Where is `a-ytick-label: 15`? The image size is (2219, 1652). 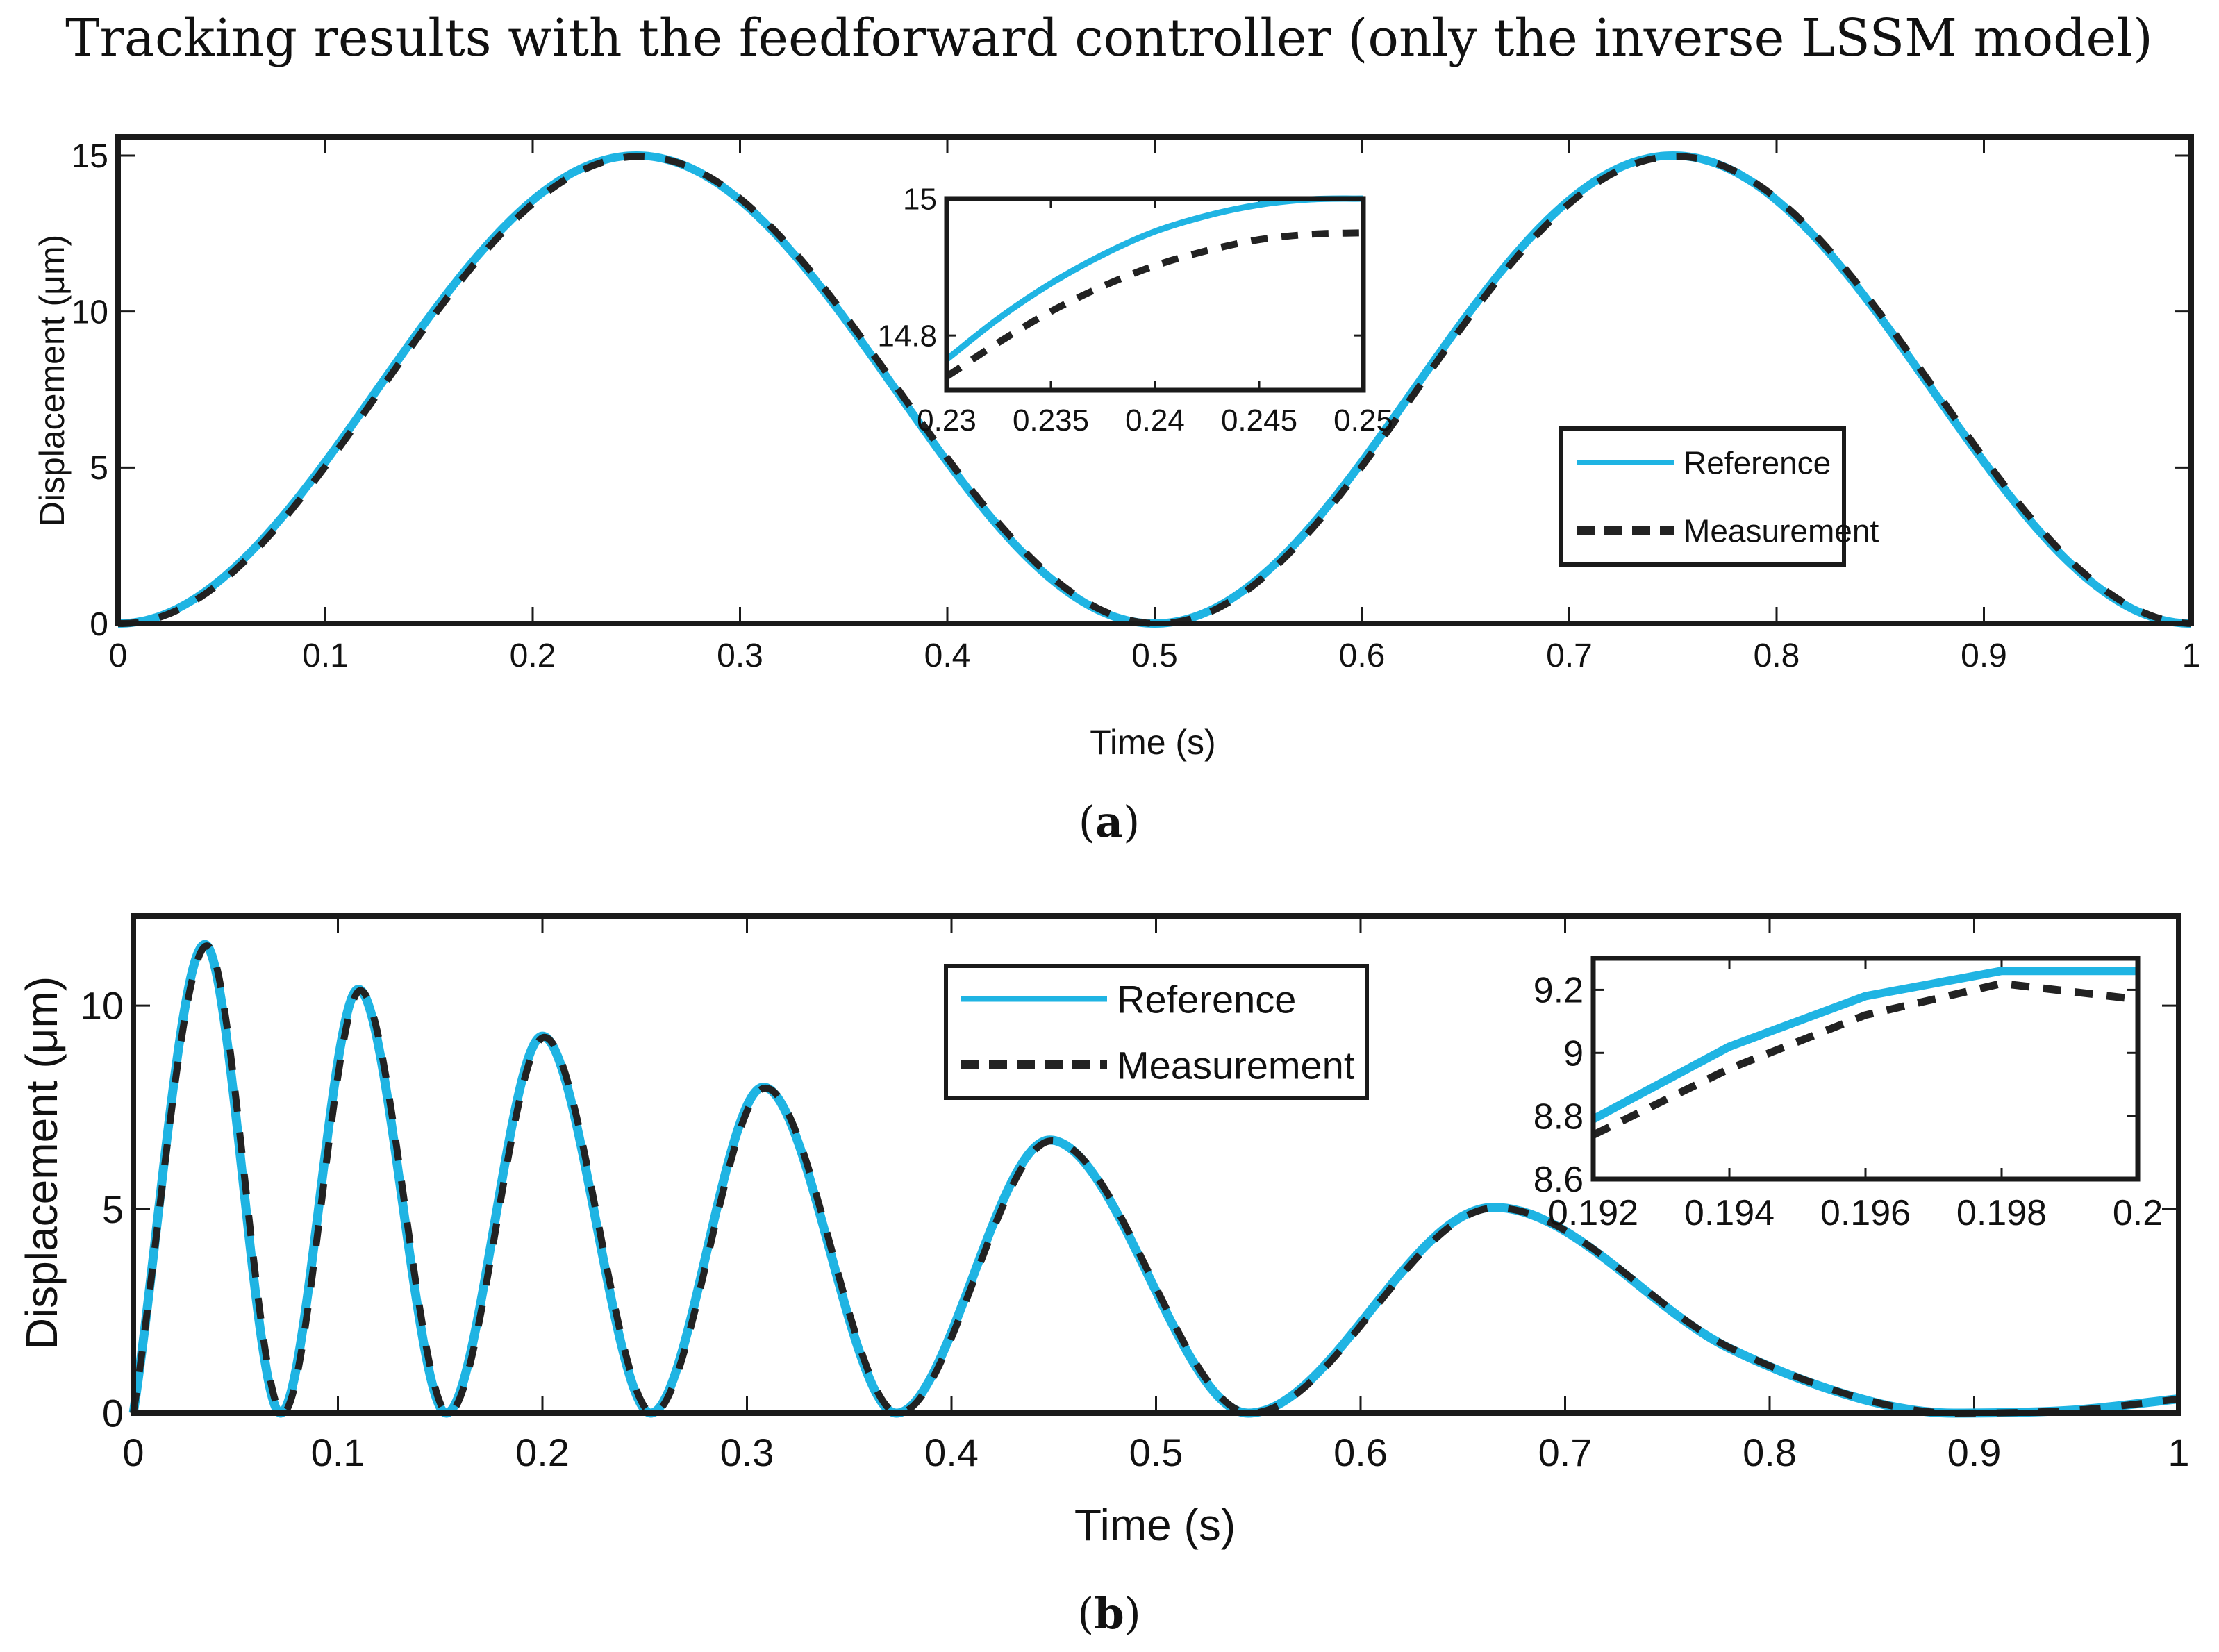
a-ytick-label: 15 is located at coordinates (90, 156).